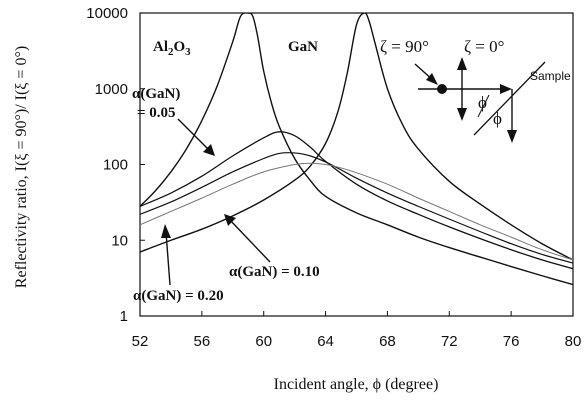 The image size is (585, 401). Describe the element at coordinates (497, 118) in the screenshot. I see `phi-label-2: ϕ` at that location.